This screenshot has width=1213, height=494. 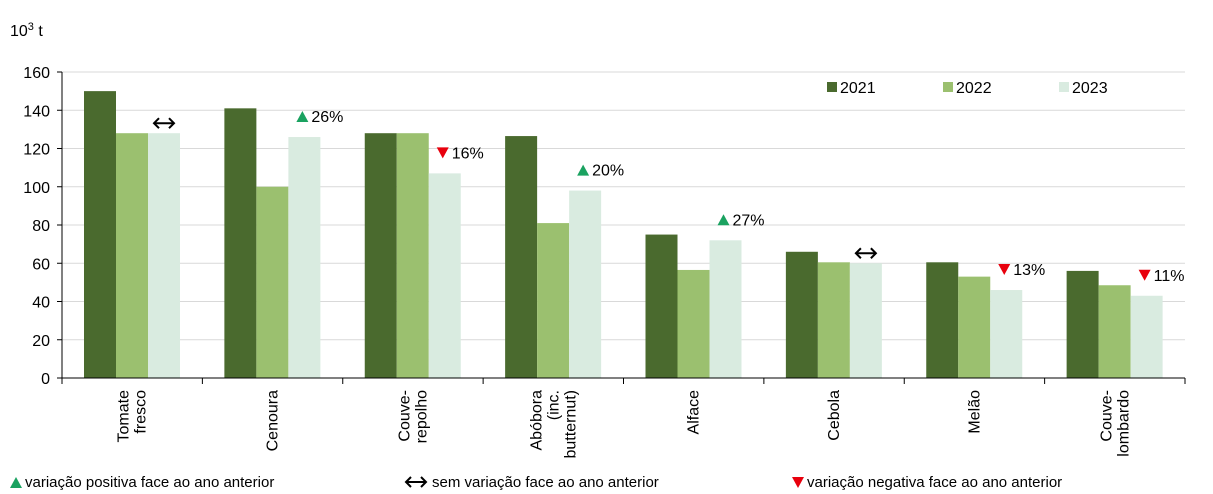 I want to click on footnote-label: sem variação face ao ano anterior, so click(x=545, y=482).